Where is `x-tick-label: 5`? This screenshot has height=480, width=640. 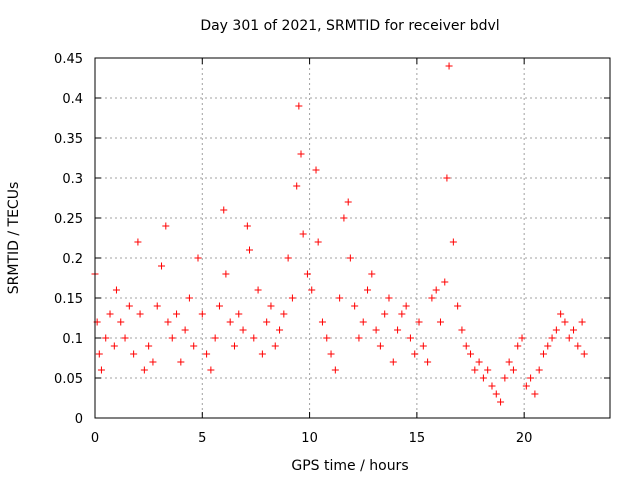
x-tick-label: 5 is located at coordinates (202, 438).